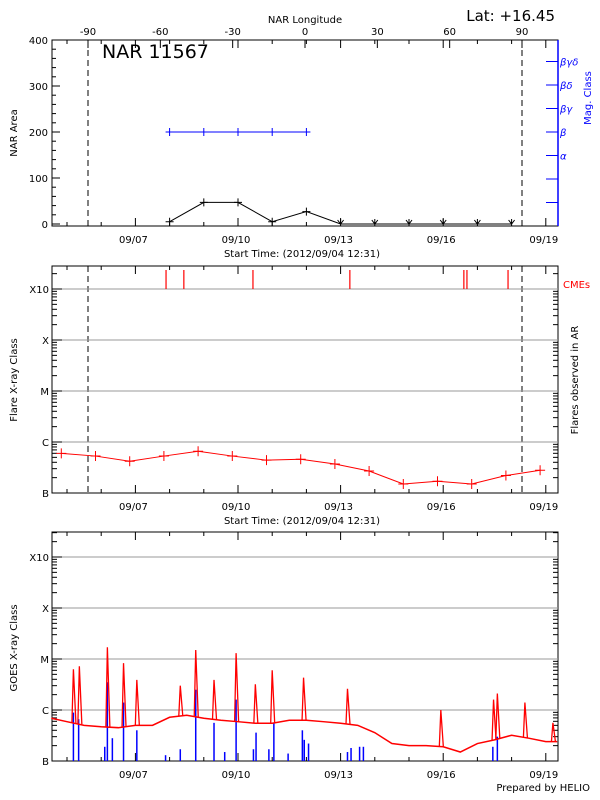 Image resolution: width=600 pixels, height=800 pixels. I want to click on cme-label: CMEs, so click(576, 285).